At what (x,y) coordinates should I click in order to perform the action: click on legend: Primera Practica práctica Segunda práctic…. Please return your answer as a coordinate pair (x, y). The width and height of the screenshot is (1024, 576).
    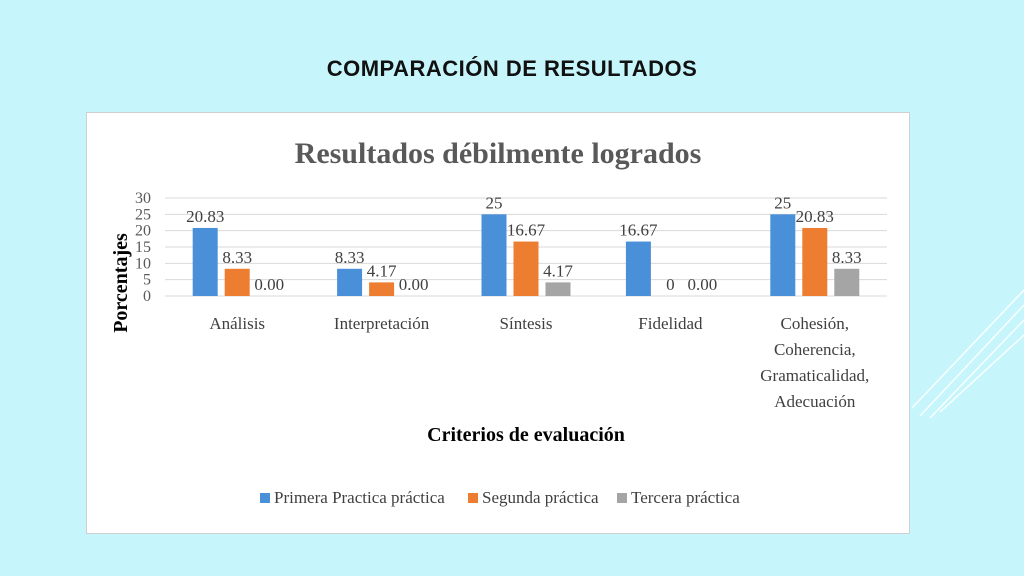
    Looking at the image, I should click on (500, 497).